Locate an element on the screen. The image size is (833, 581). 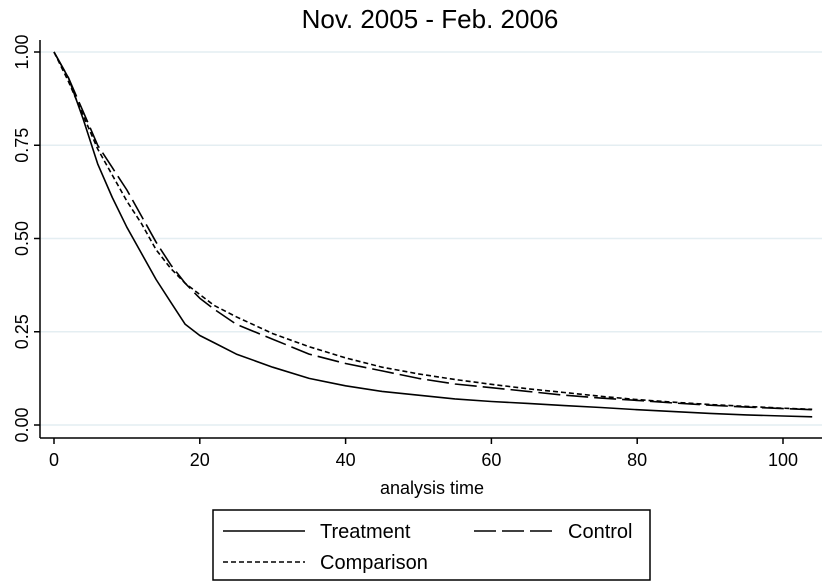
y-tick-label: 0.00 is located at coordinates (22, 424).